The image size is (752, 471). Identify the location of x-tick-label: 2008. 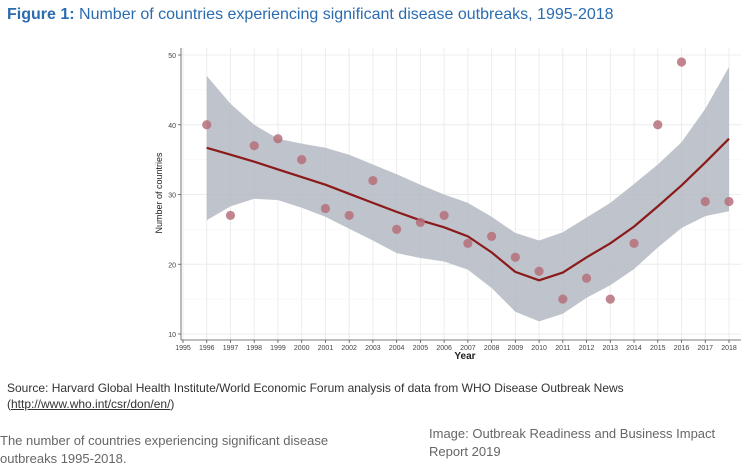
(492, 348).